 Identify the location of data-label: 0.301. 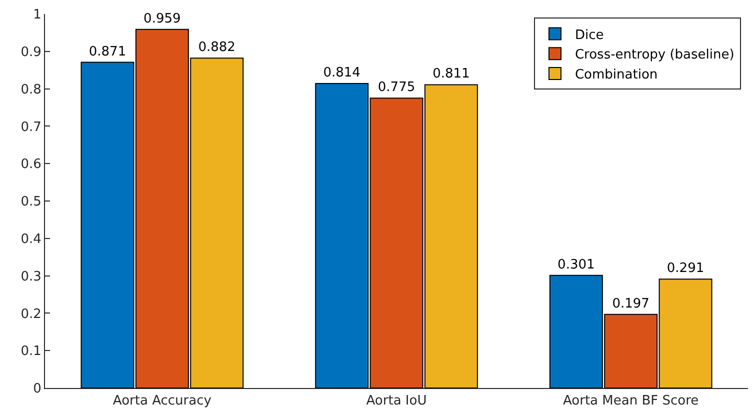
(576, 264).